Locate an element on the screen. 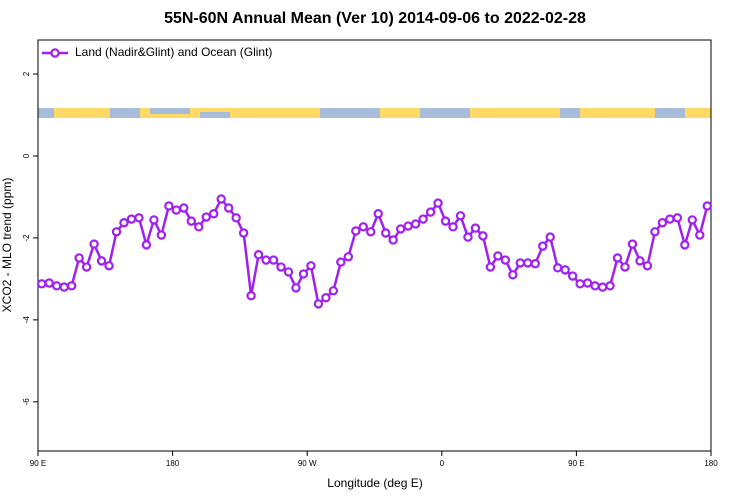 The width and height of the screenshot is (750, 500). y-tick-label: -2 is located at coordinates (26, 238).